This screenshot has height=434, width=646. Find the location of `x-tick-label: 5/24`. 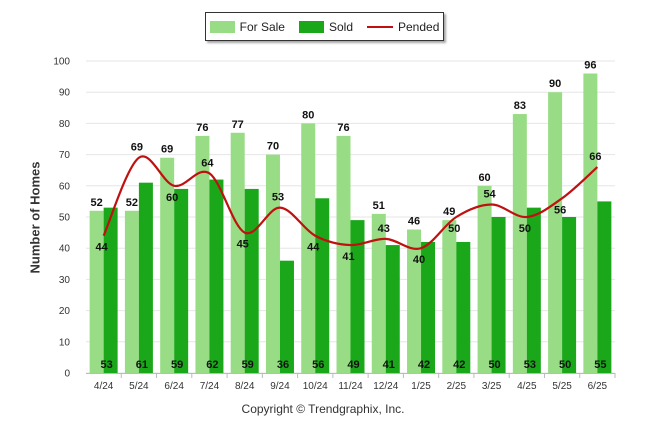

x-tick-label: 5/24 is located at coordinates (139, 386).